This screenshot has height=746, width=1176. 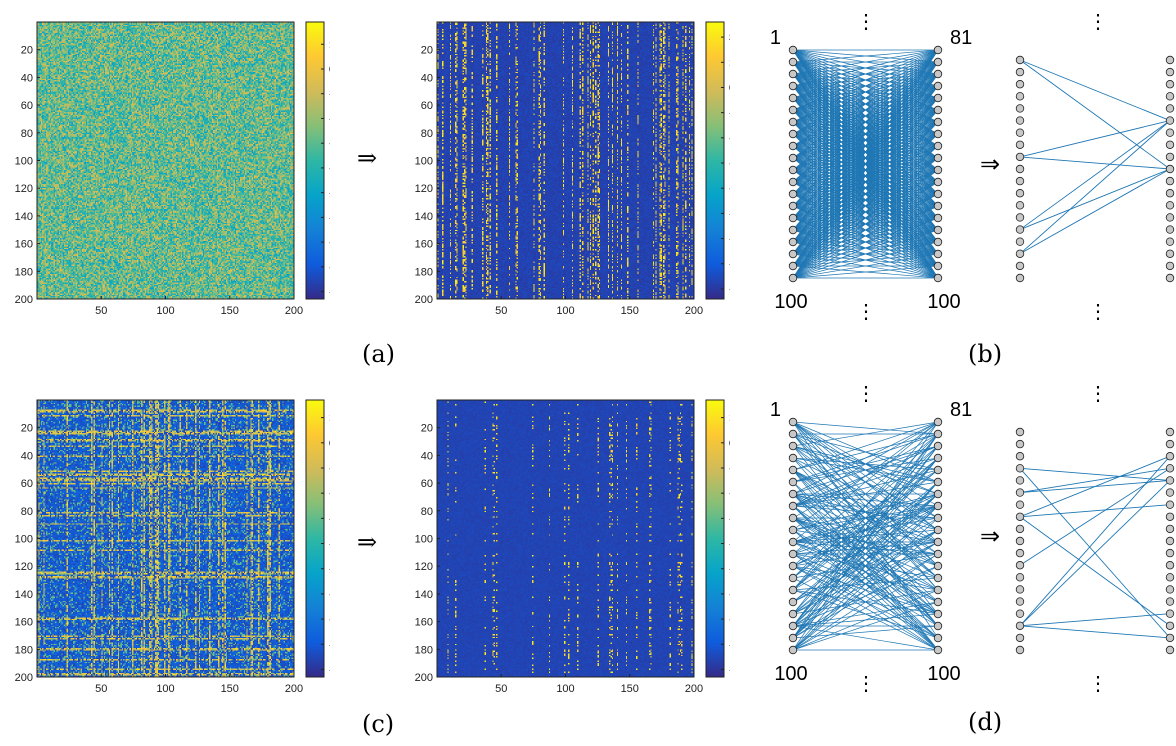 What do you see at coordinates (565, 311) in the screenshot?
I see `x-tick-label: 100` at bounding box center [565, 311].